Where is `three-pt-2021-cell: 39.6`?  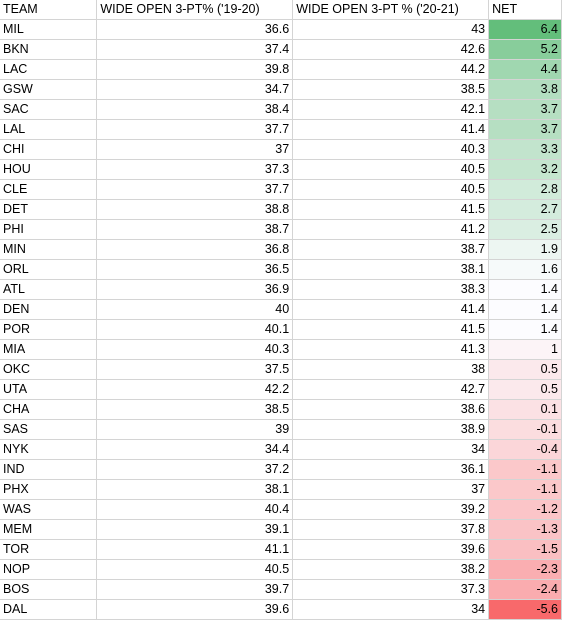
three-pt-2021-cell: 39.6 is located at coordinates (391, 549).